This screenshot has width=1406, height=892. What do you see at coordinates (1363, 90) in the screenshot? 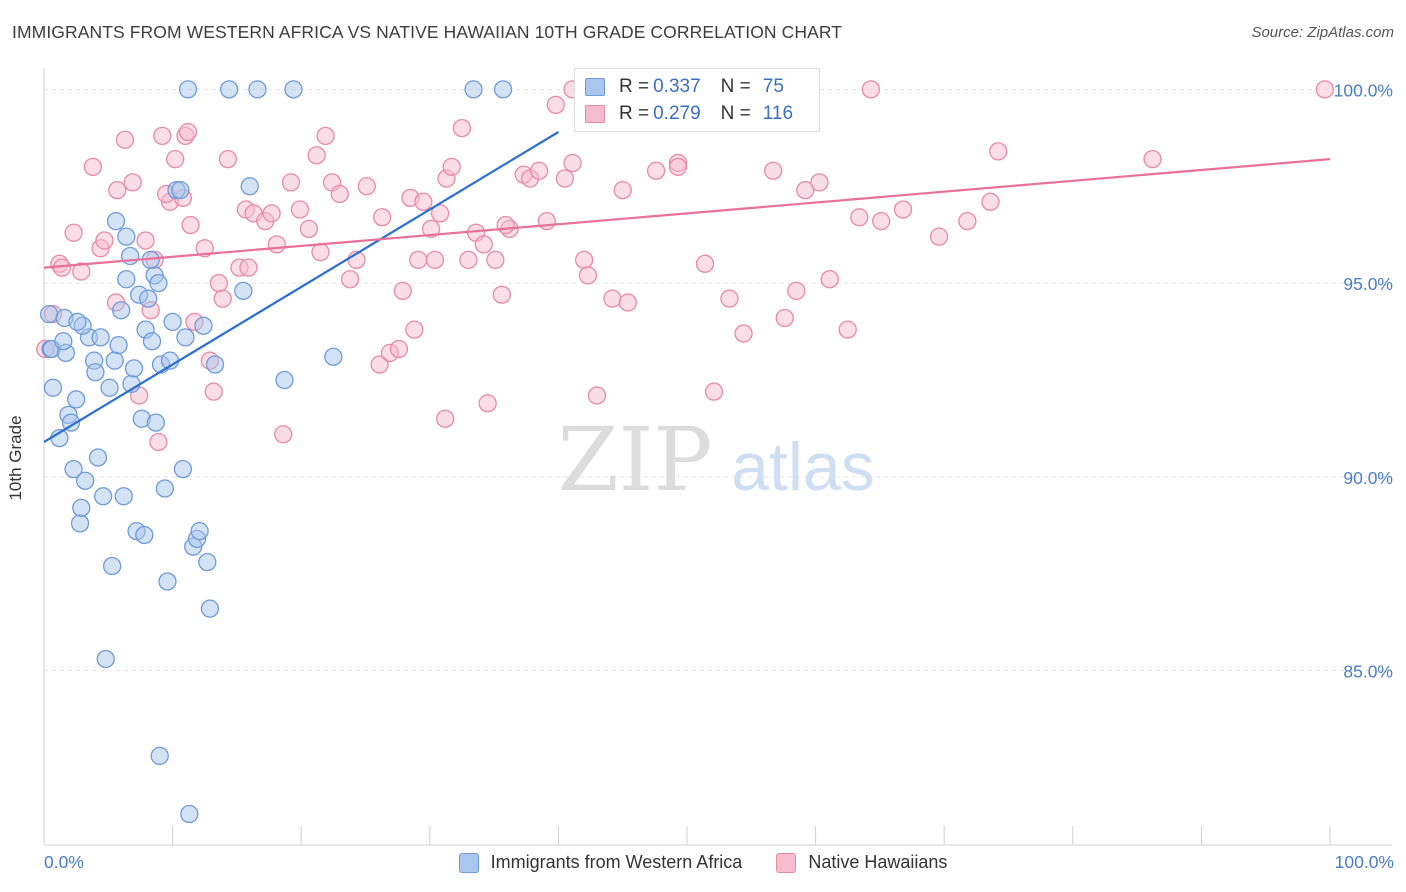
I see `y-tick-label: 100.0%` at bounding box center [1363, 90].